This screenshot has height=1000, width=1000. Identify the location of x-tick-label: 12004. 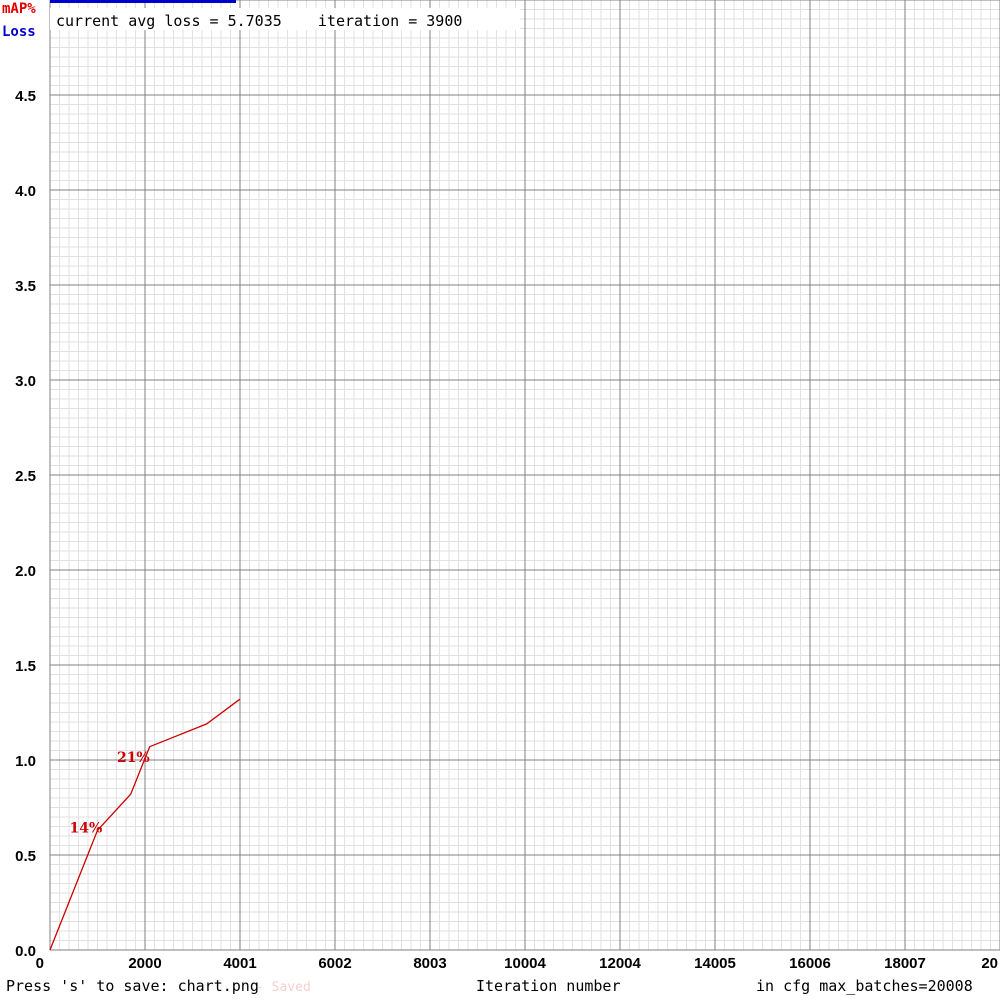
(620, 963).